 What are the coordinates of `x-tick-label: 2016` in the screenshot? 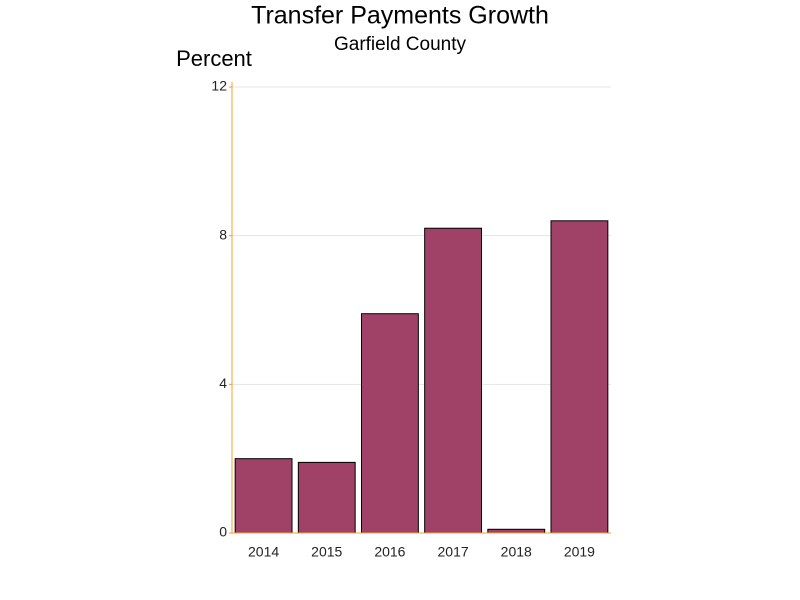 It's located at (389, 552).